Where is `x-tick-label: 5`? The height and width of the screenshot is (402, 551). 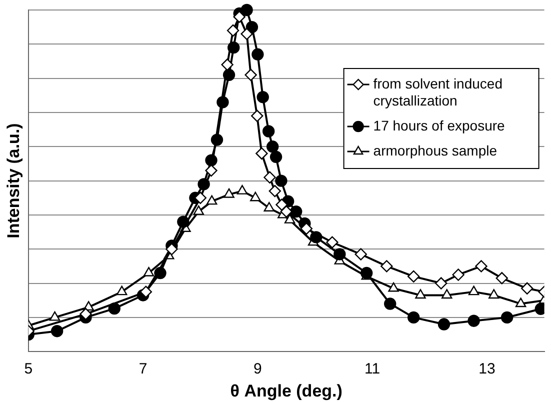
x-tick-label: 5 is located at coordinates (28, 369).